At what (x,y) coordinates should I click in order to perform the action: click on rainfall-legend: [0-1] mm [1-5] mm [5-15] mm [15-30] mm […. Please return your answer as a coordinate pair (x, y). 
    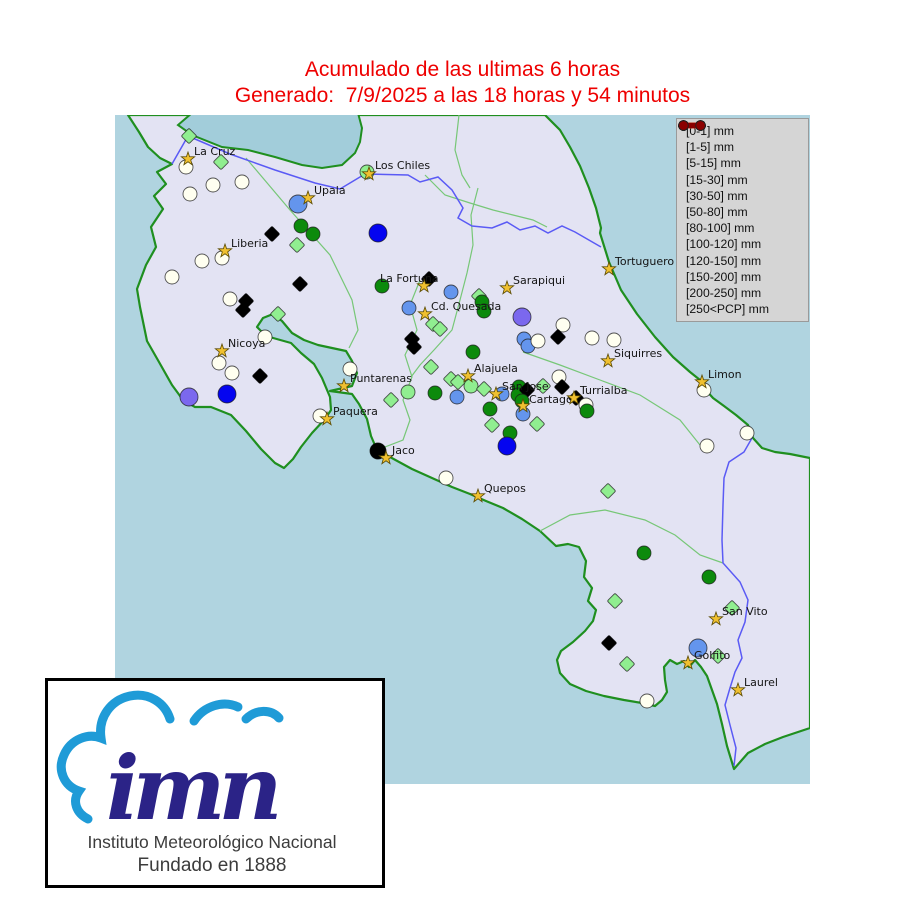
    Looking at the image, I should click on (742, 220).